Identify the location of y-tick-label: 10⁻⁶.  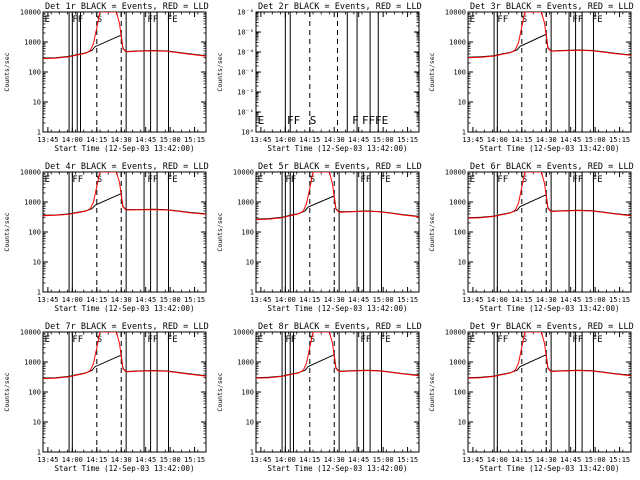
(245, 13).